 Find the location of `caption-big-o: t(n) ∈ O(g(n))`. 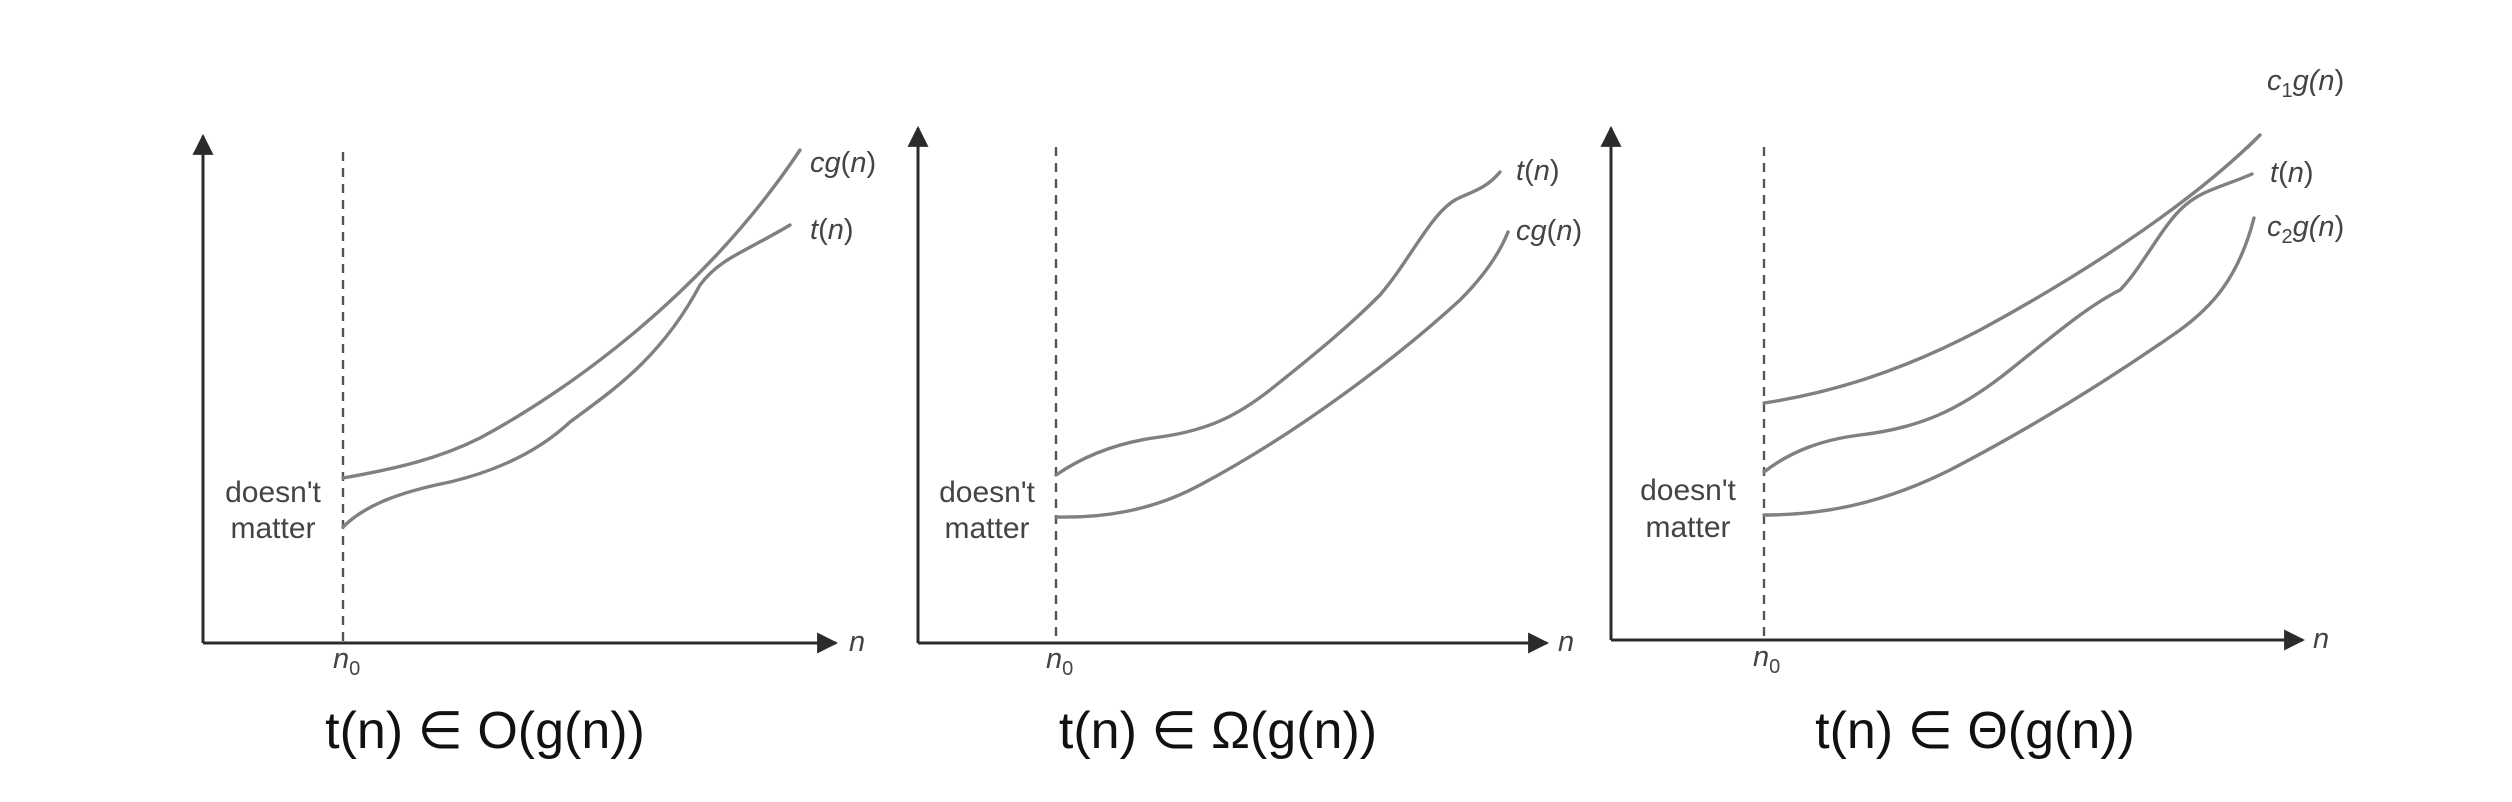

caption-big-o: t(n) ∈ O(g(n)) is located at coordinates (485, 731).